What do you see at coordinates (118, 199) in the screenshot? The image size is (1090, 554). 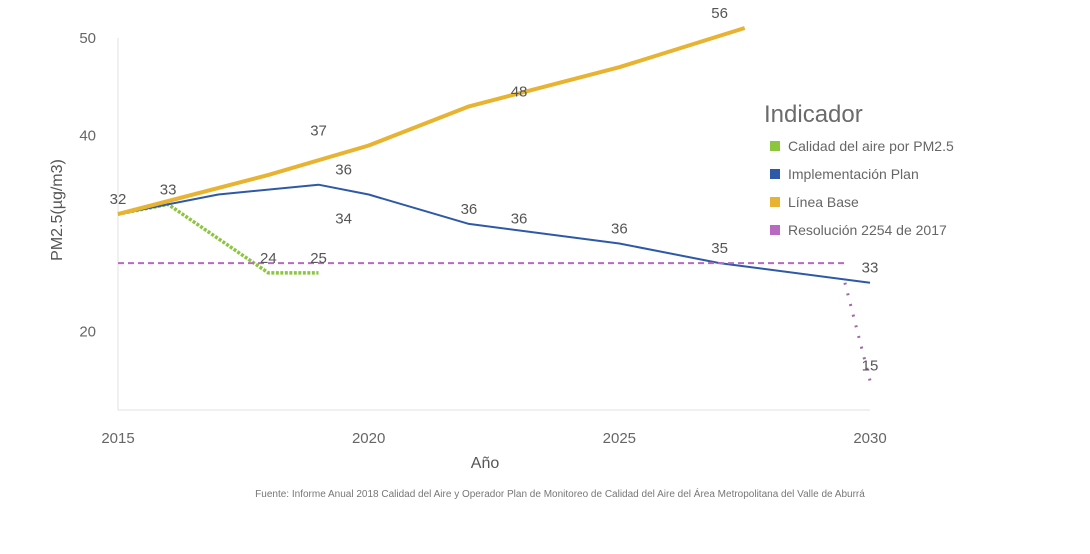 I see `data-label: 32` at bounding box center [118, 199].